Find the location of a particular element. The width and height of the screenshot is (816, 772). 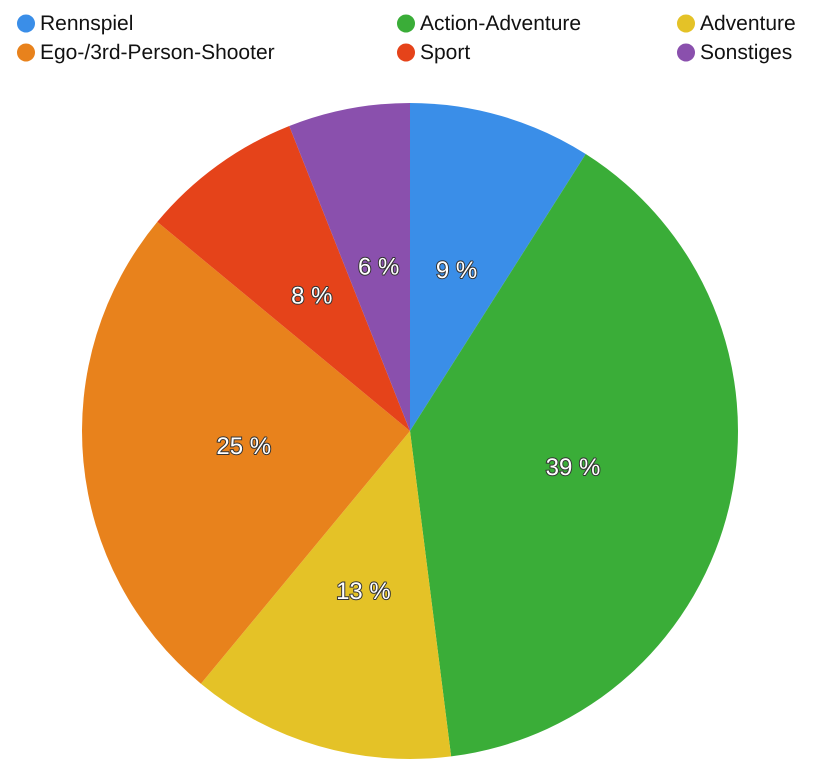

legend-label: Action-Adventure is located at coordinates (501, 23).